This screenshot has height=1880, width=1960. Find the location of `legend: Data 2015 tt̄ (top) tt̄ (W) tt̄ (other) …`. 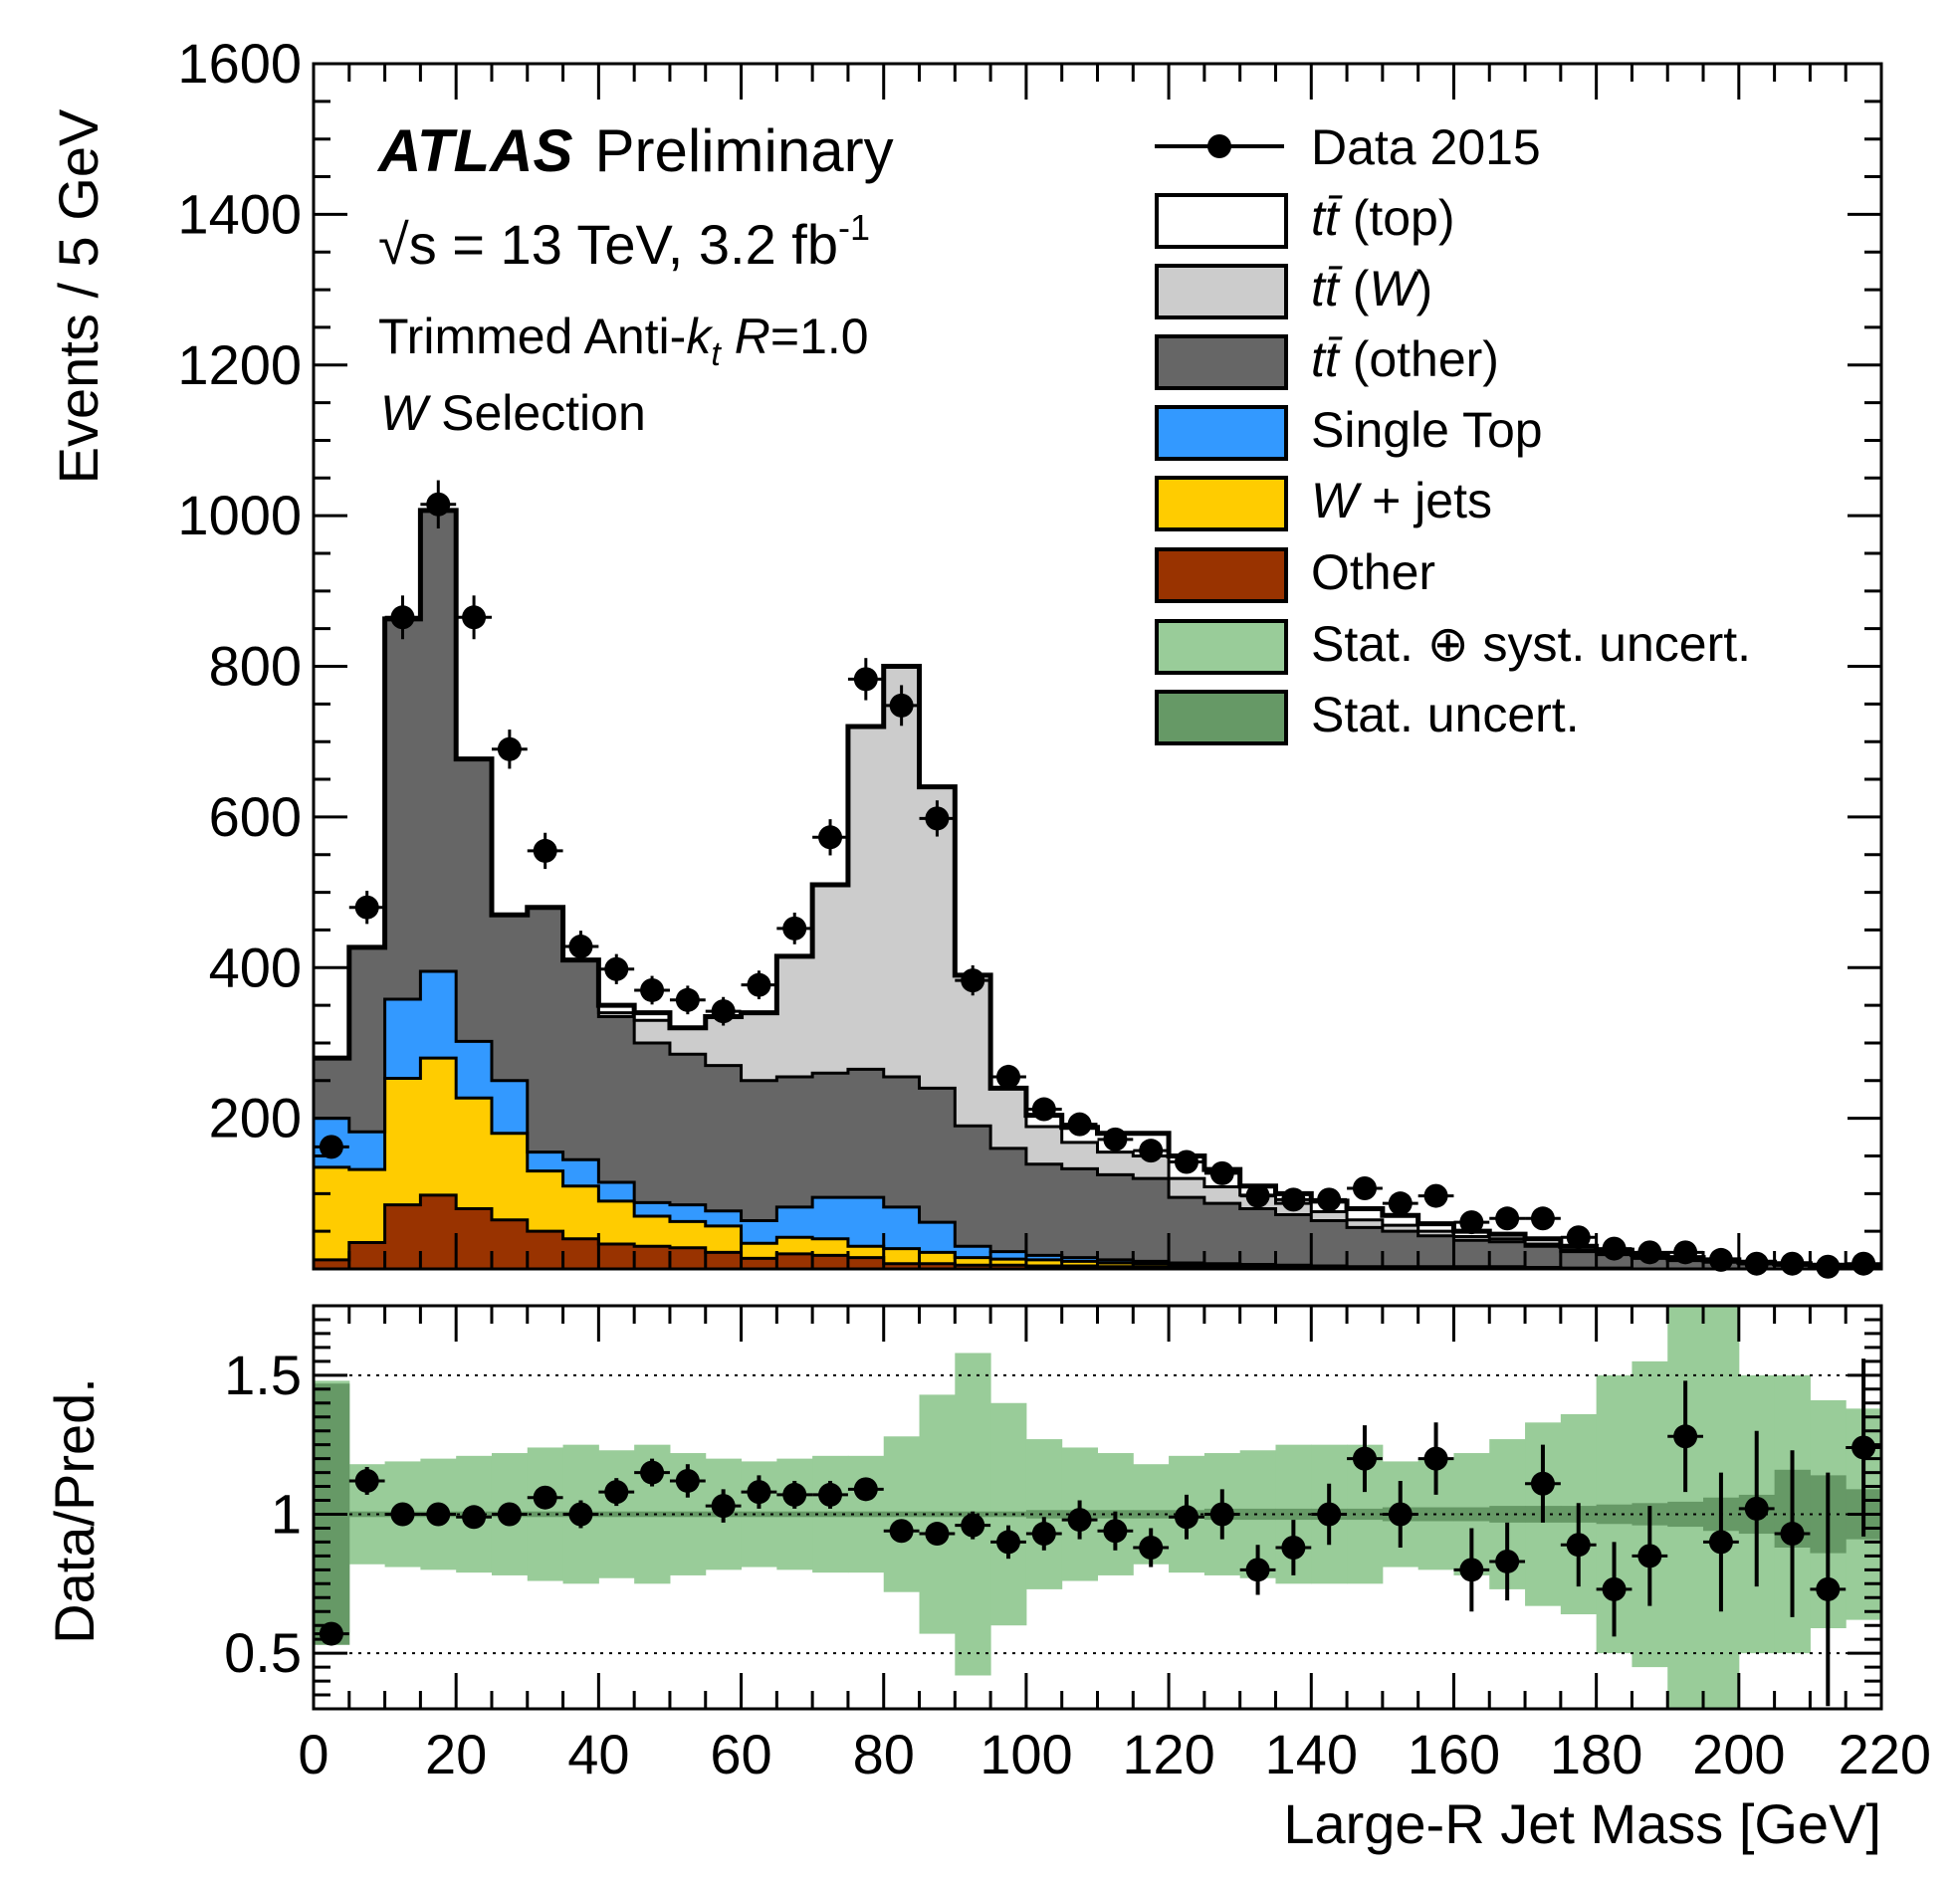

legend: Data 2015 tt̄ (top) tt̄ (W) tt̄ (other) … is located at coordinates (1453, 432).